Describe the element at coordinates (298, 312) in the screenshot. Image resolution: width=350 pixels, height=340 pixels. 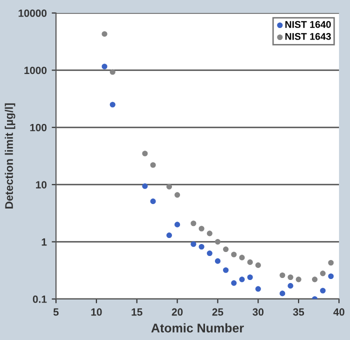
I see `x-tick-label: 35` at that location.